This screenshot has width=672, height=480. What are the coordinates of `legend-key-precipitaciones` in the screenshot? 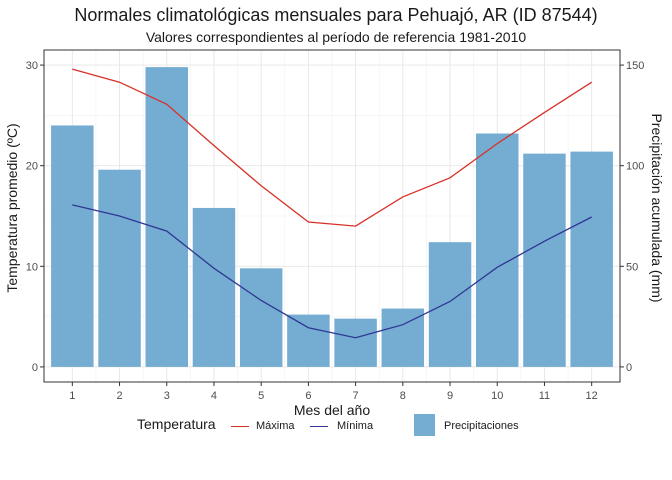 It's located at (424, 425).